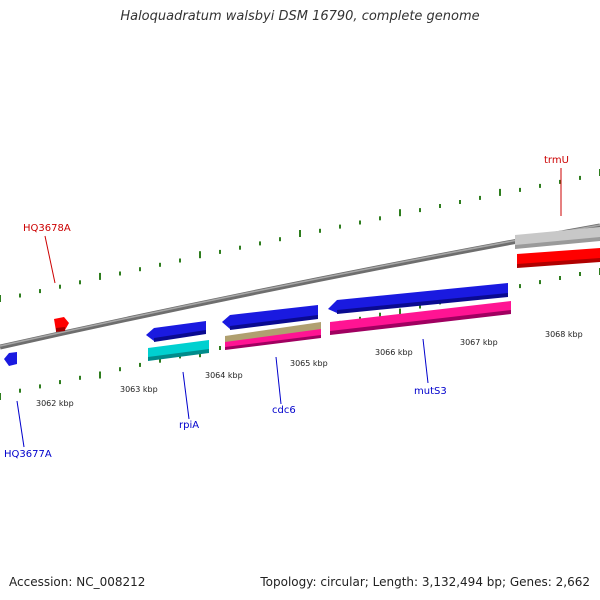 This screenshot has height=600, width=600. I want to click on gene-label-cdc6: cdc6, so click(284, 410).